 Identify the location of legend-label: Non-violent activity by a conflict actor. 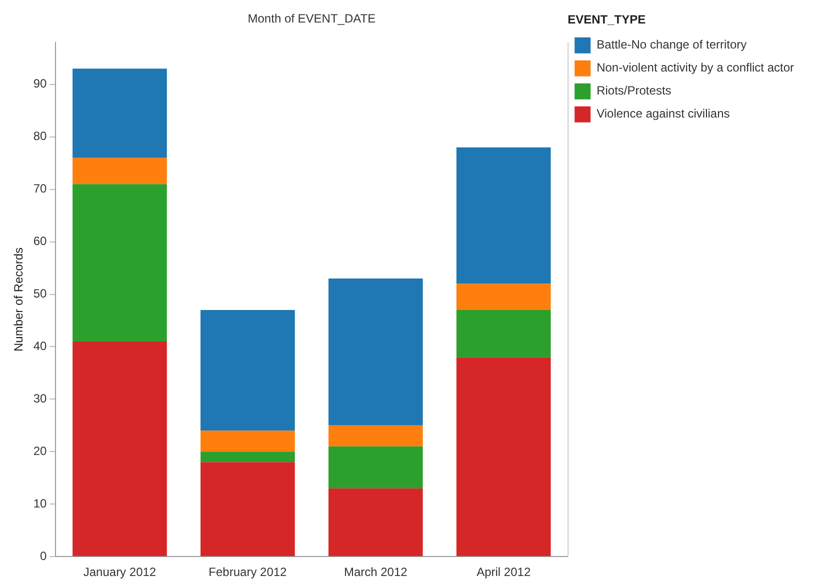
(695, 67).